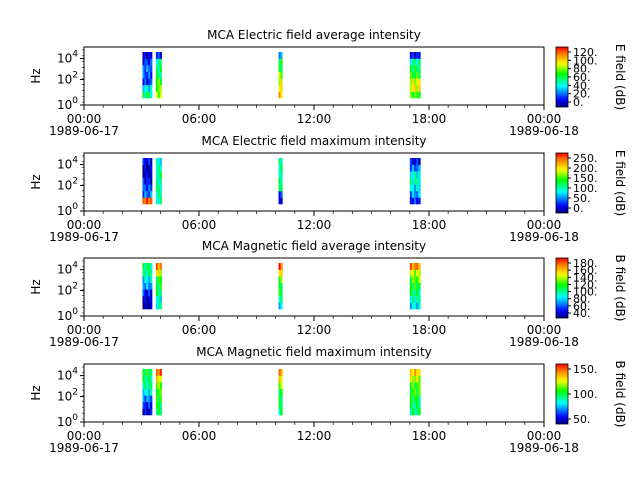 This screenshot has height=480, width=640. Describe the element at coordinates (84, 237) in the screenshot. I see `x-date-label: 1989-06-17` at that location.